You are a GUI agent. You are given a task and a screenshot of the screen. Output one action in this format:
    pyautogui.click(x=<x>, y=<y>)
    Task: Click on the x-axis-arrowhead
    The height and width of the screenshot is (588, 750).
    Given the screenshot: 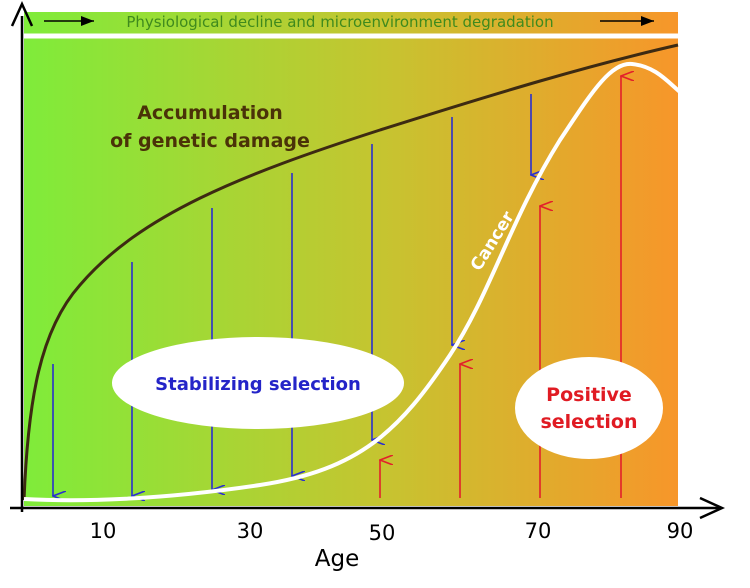 What is the action you would take?
    pyautogui.click(x=712, y=508)
    